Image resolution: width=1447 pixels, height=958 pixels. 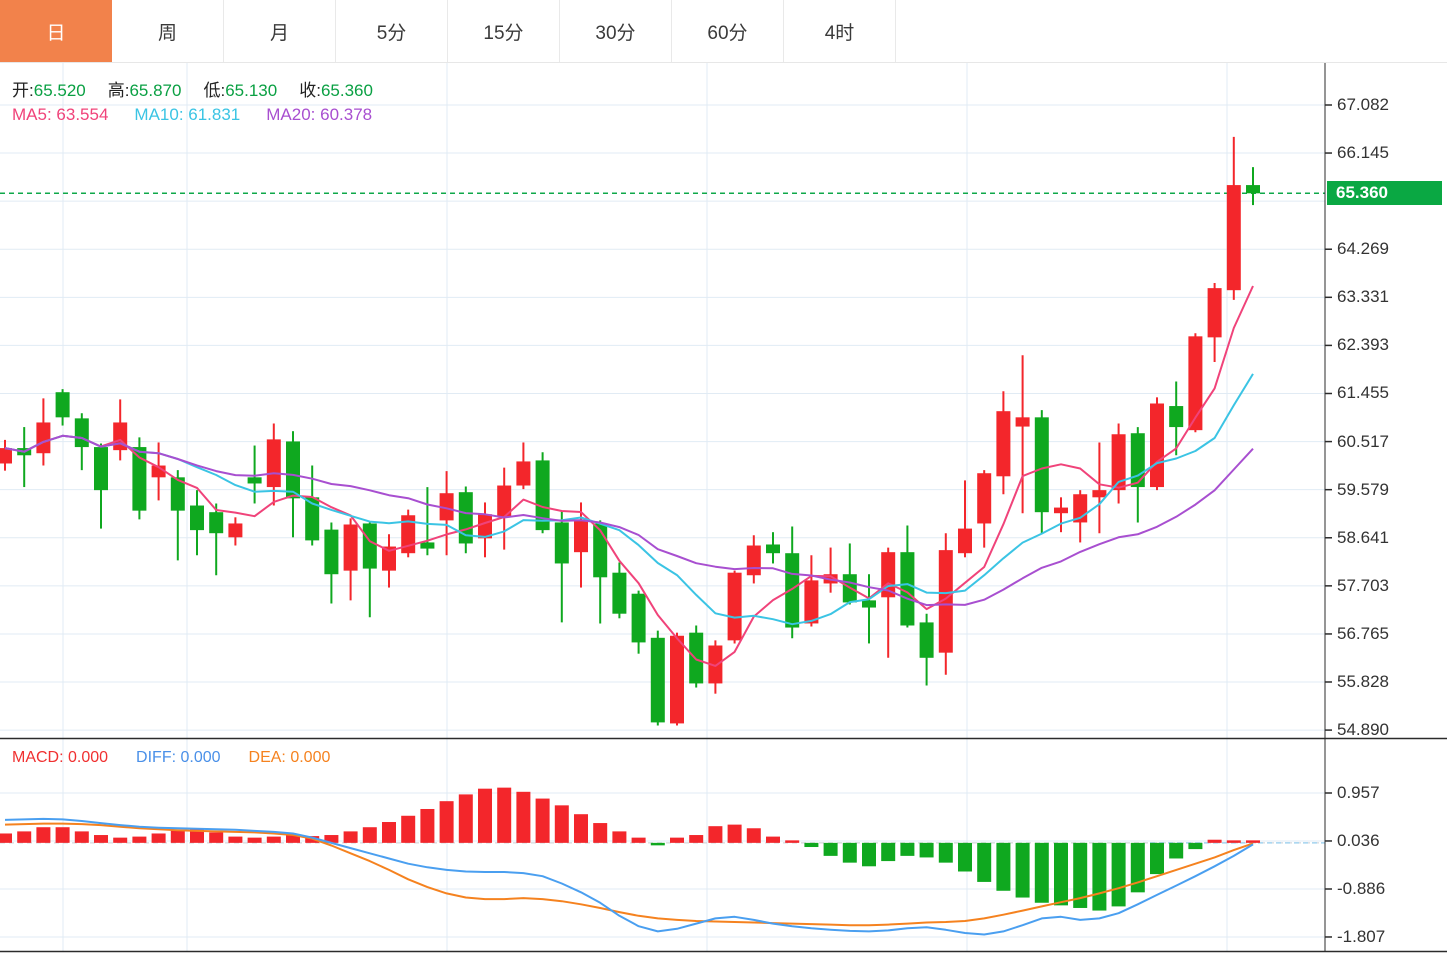 I want to click on macd-item-1: DIFF: 0.000, so click(x=178, y=757).